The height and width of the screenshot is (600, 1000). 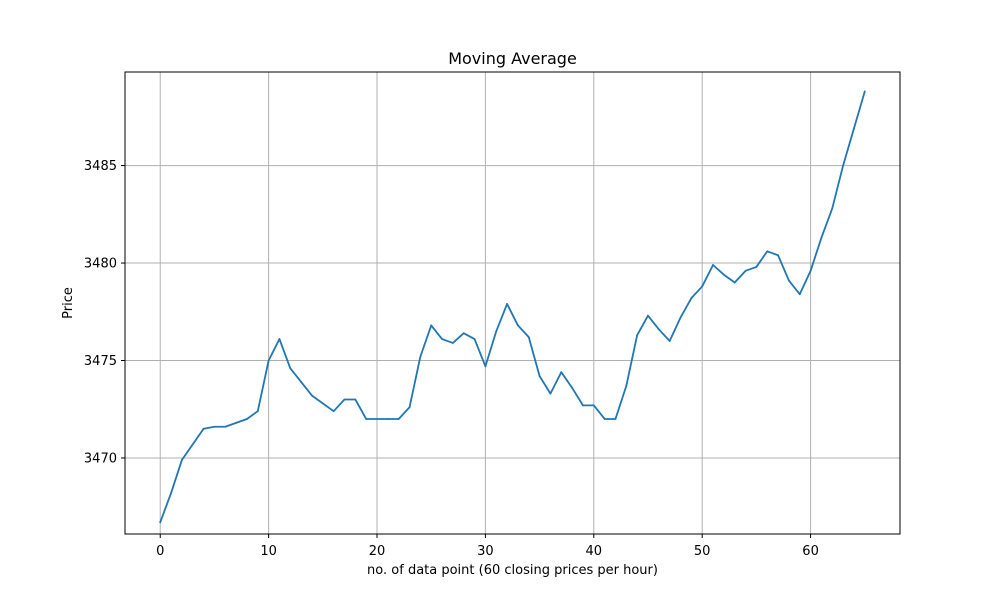 What do you see at coordinates (100, 166) in the screenshot?
I see `y-tick-label: 3485` at bounding box center [100, 166].